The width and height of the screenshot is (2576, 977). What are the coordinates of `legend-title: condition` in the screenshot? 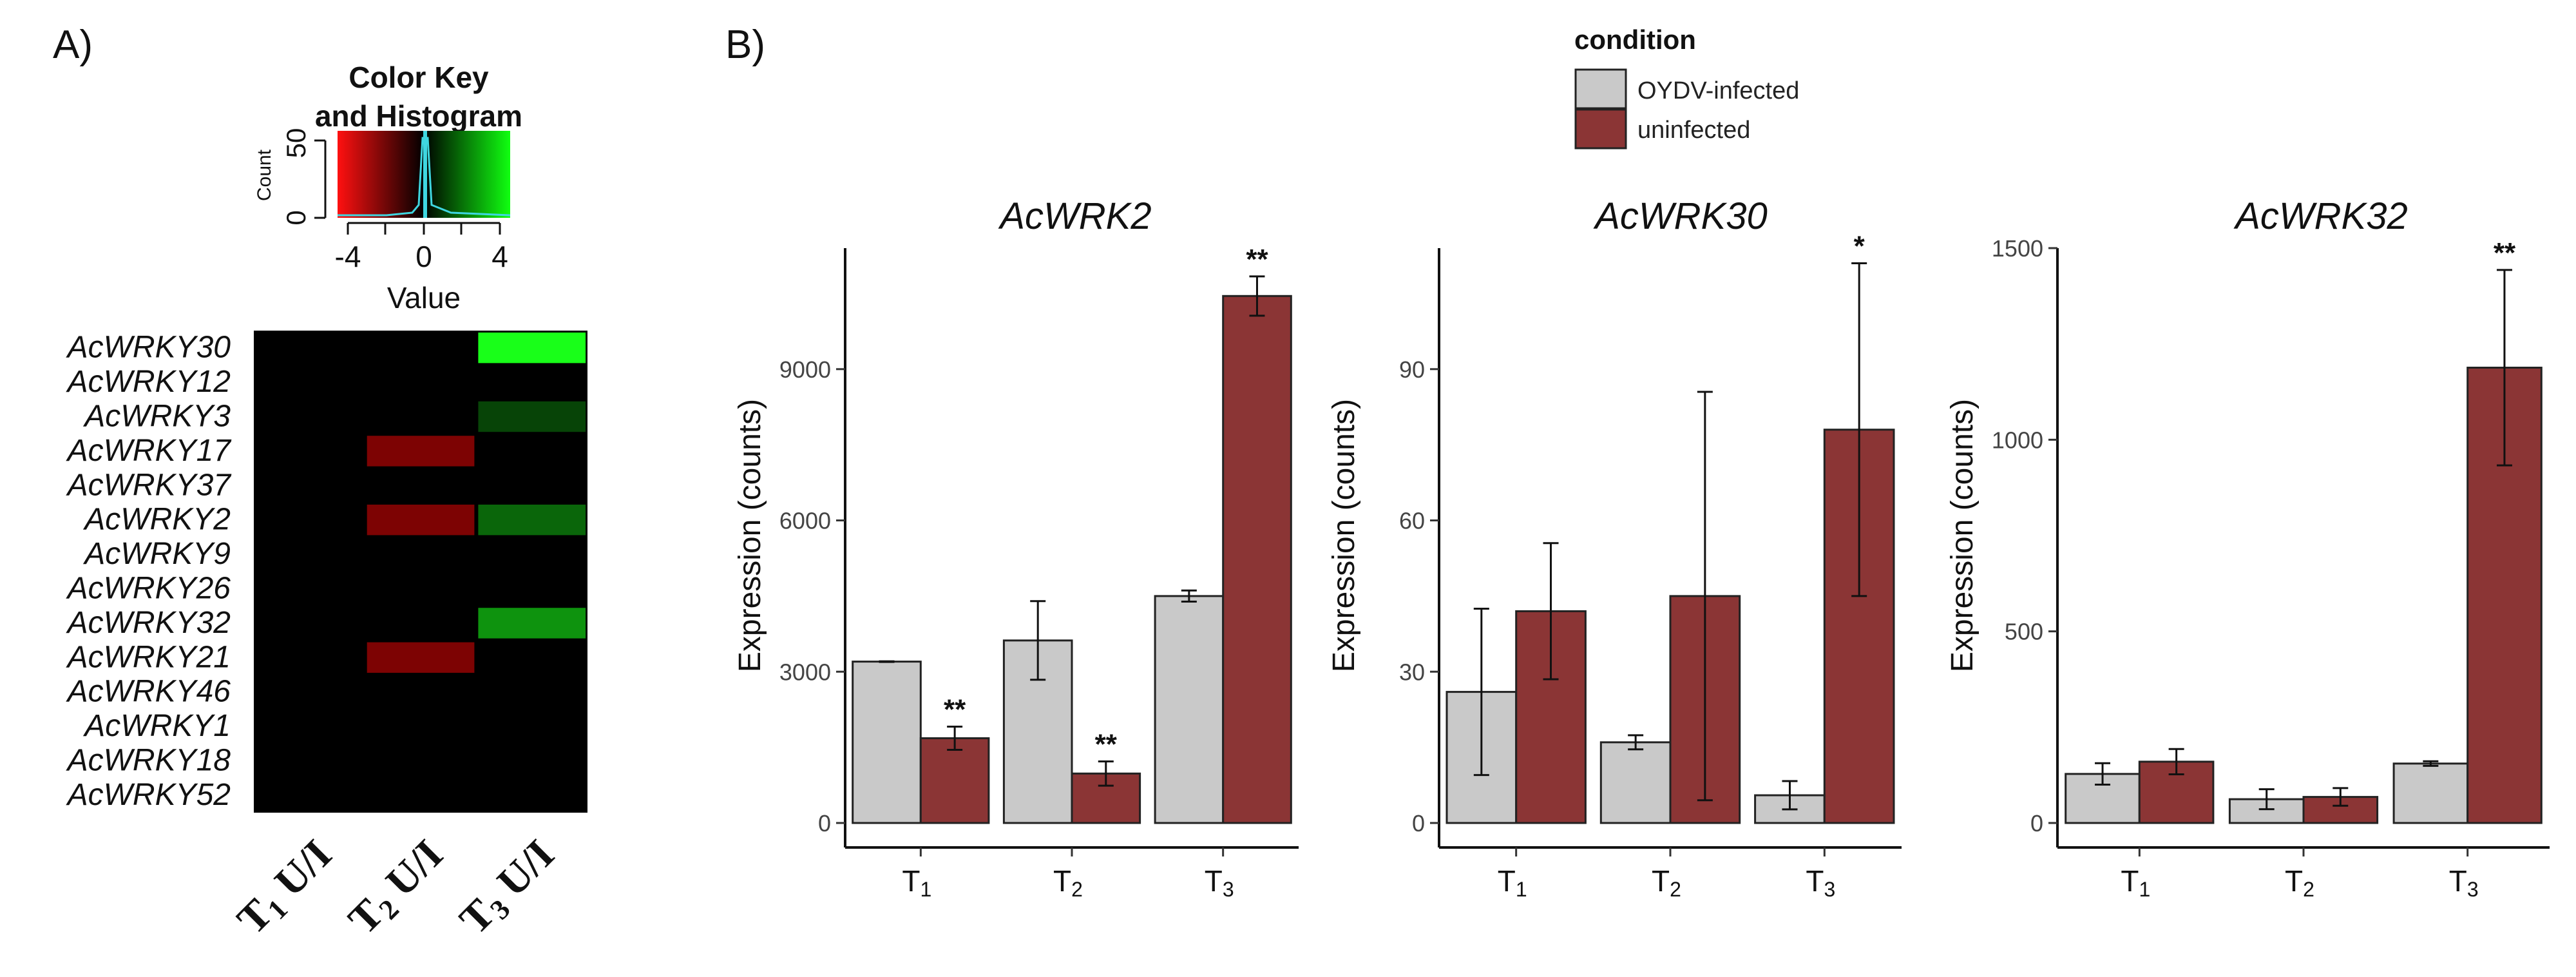 It's located at (1635, 39).